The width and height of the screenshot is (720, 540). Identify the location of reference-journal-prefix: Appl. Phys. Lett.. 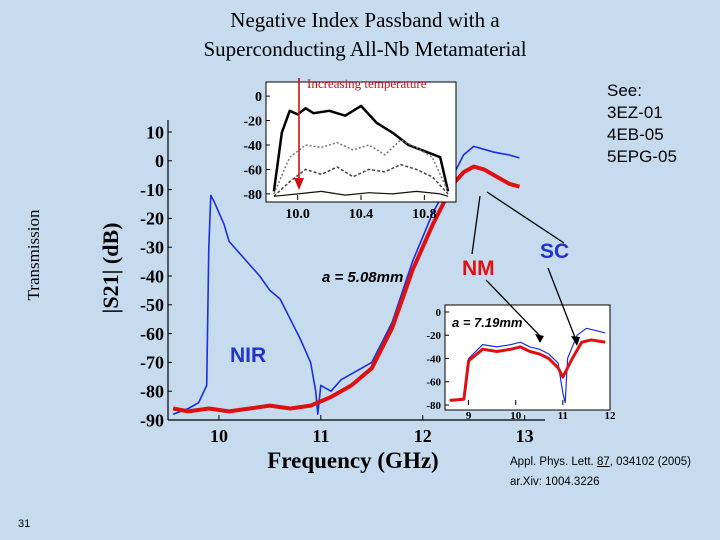
(553, 462).